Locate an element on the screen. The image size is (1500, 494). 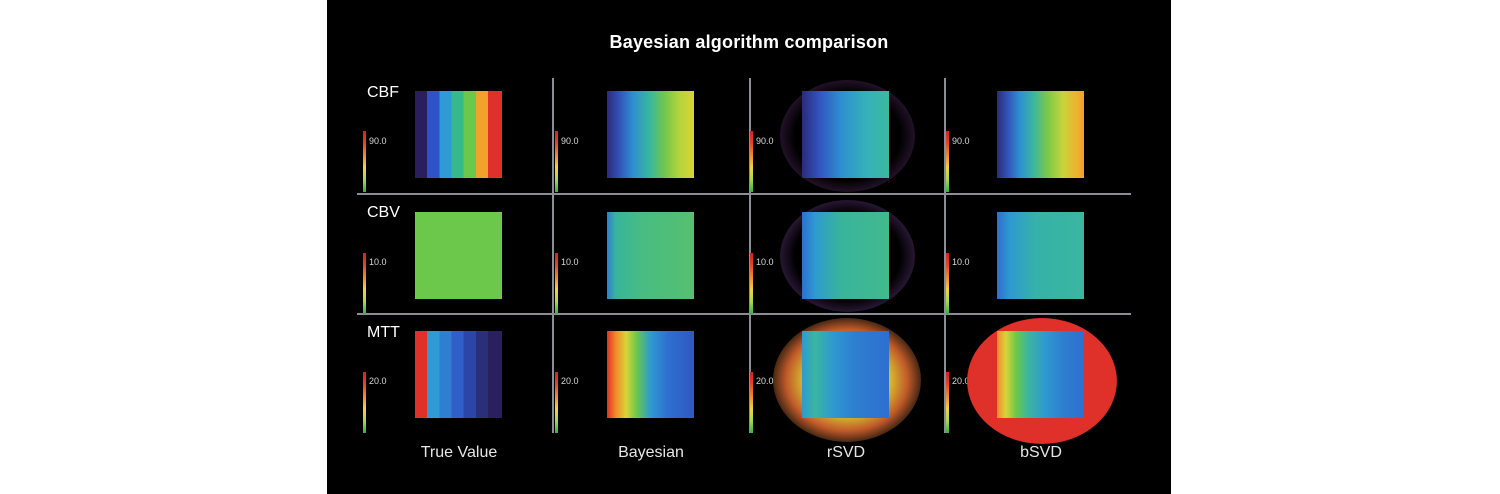
colorbar-mtt-rsvd is located at coordinates (751, 402).